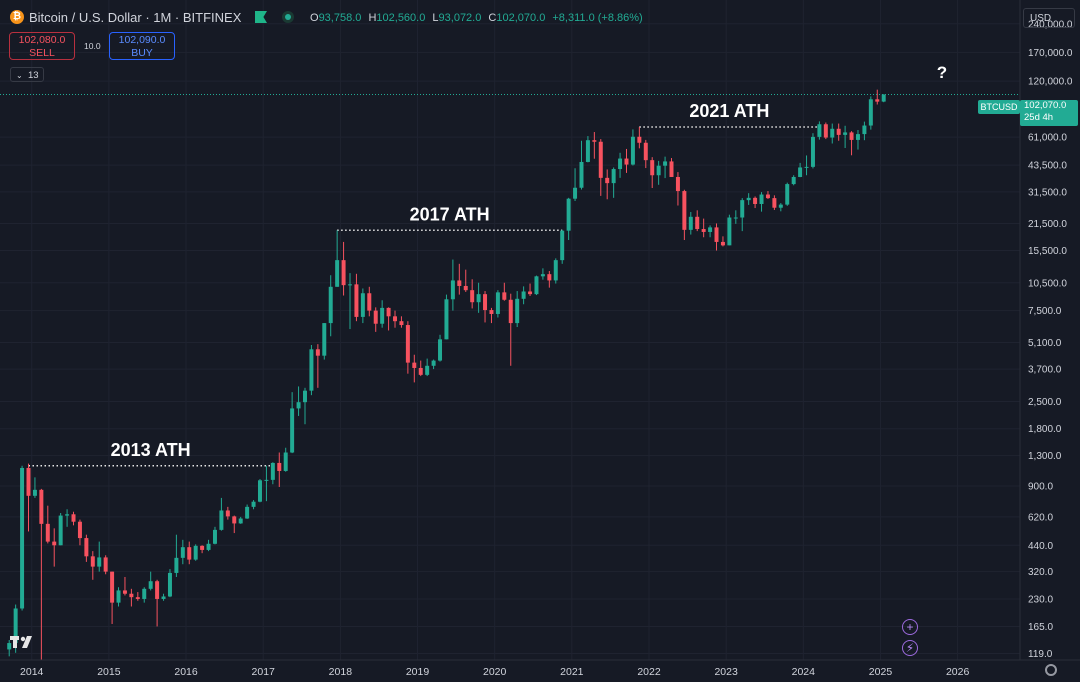 This screenshot has width=1080, height=682. Describe the element at coordinates (1049, 18) in the screenshot. I see `currency-selector: USD` at that location.